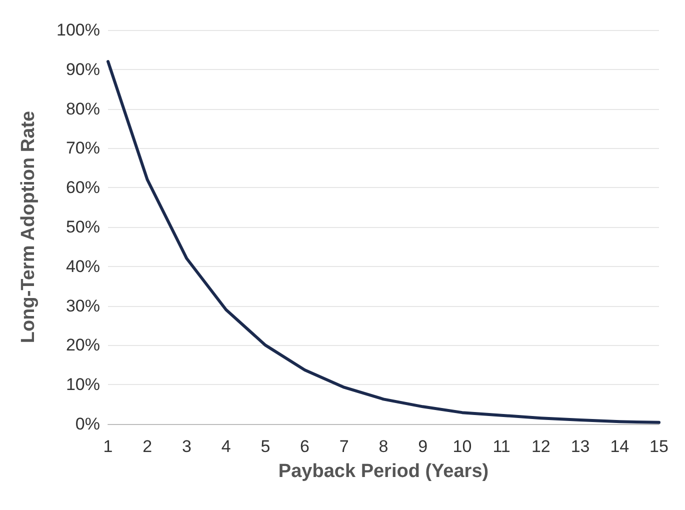 This screenshot has width=685, height=510. Describe the element at coordinates (83, 384) in the screenshot. I see `y-tick-label: 10%` at that location.